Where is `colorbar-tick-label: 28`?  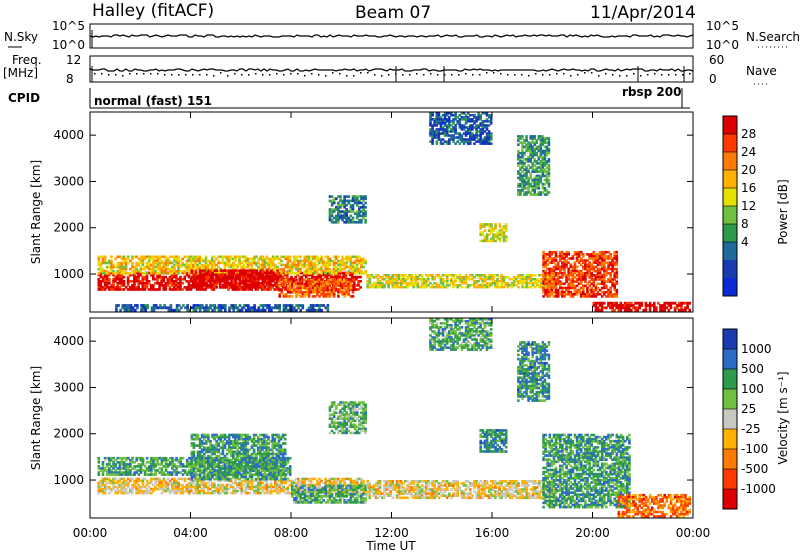
colorbar-tick-label: 28 is located at coordinates (748, 134).